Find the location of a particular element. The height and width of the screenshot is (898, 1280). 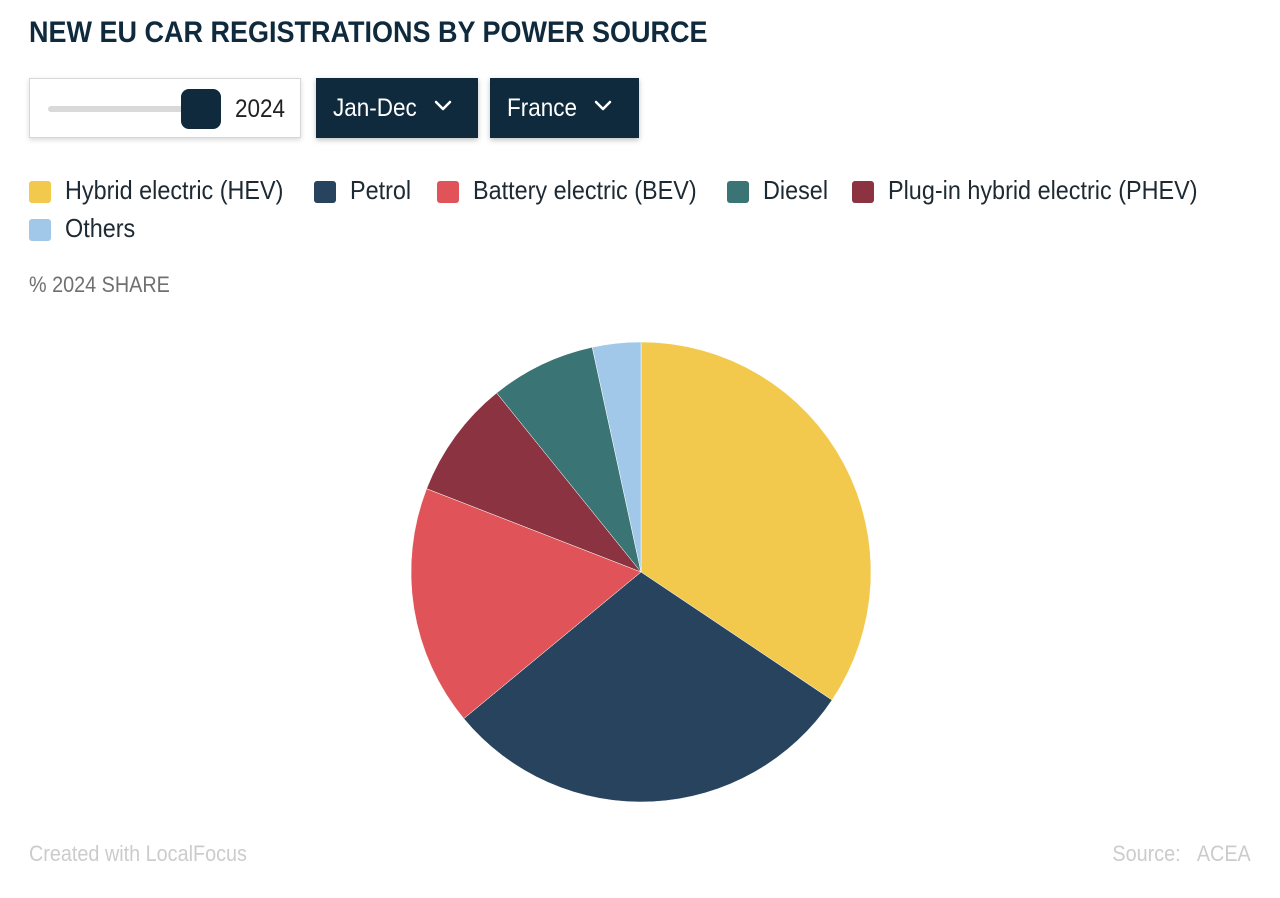

pie-slice-others is located at coordinates (616, 457).